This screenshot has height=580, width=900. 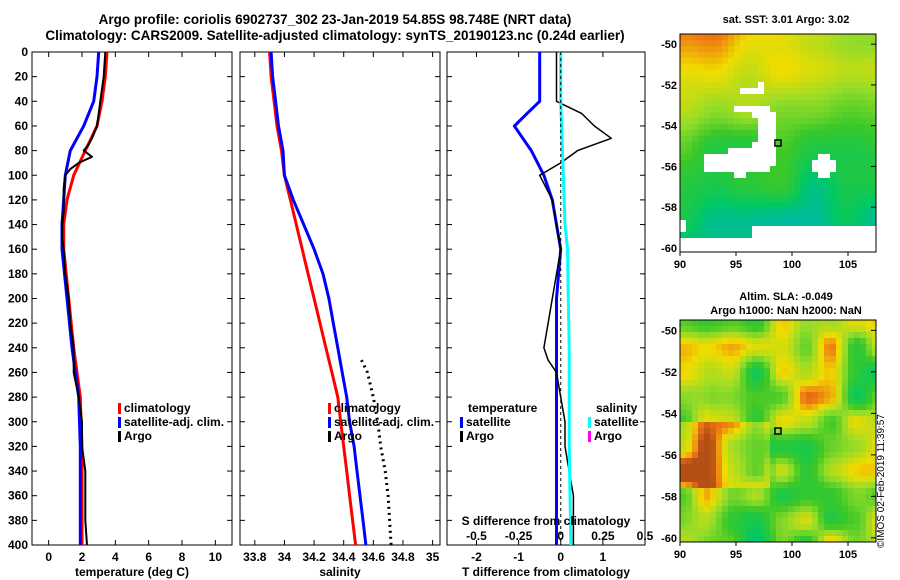 I want to click on map-y-tick-label: -54, so click(x=669, y=127).